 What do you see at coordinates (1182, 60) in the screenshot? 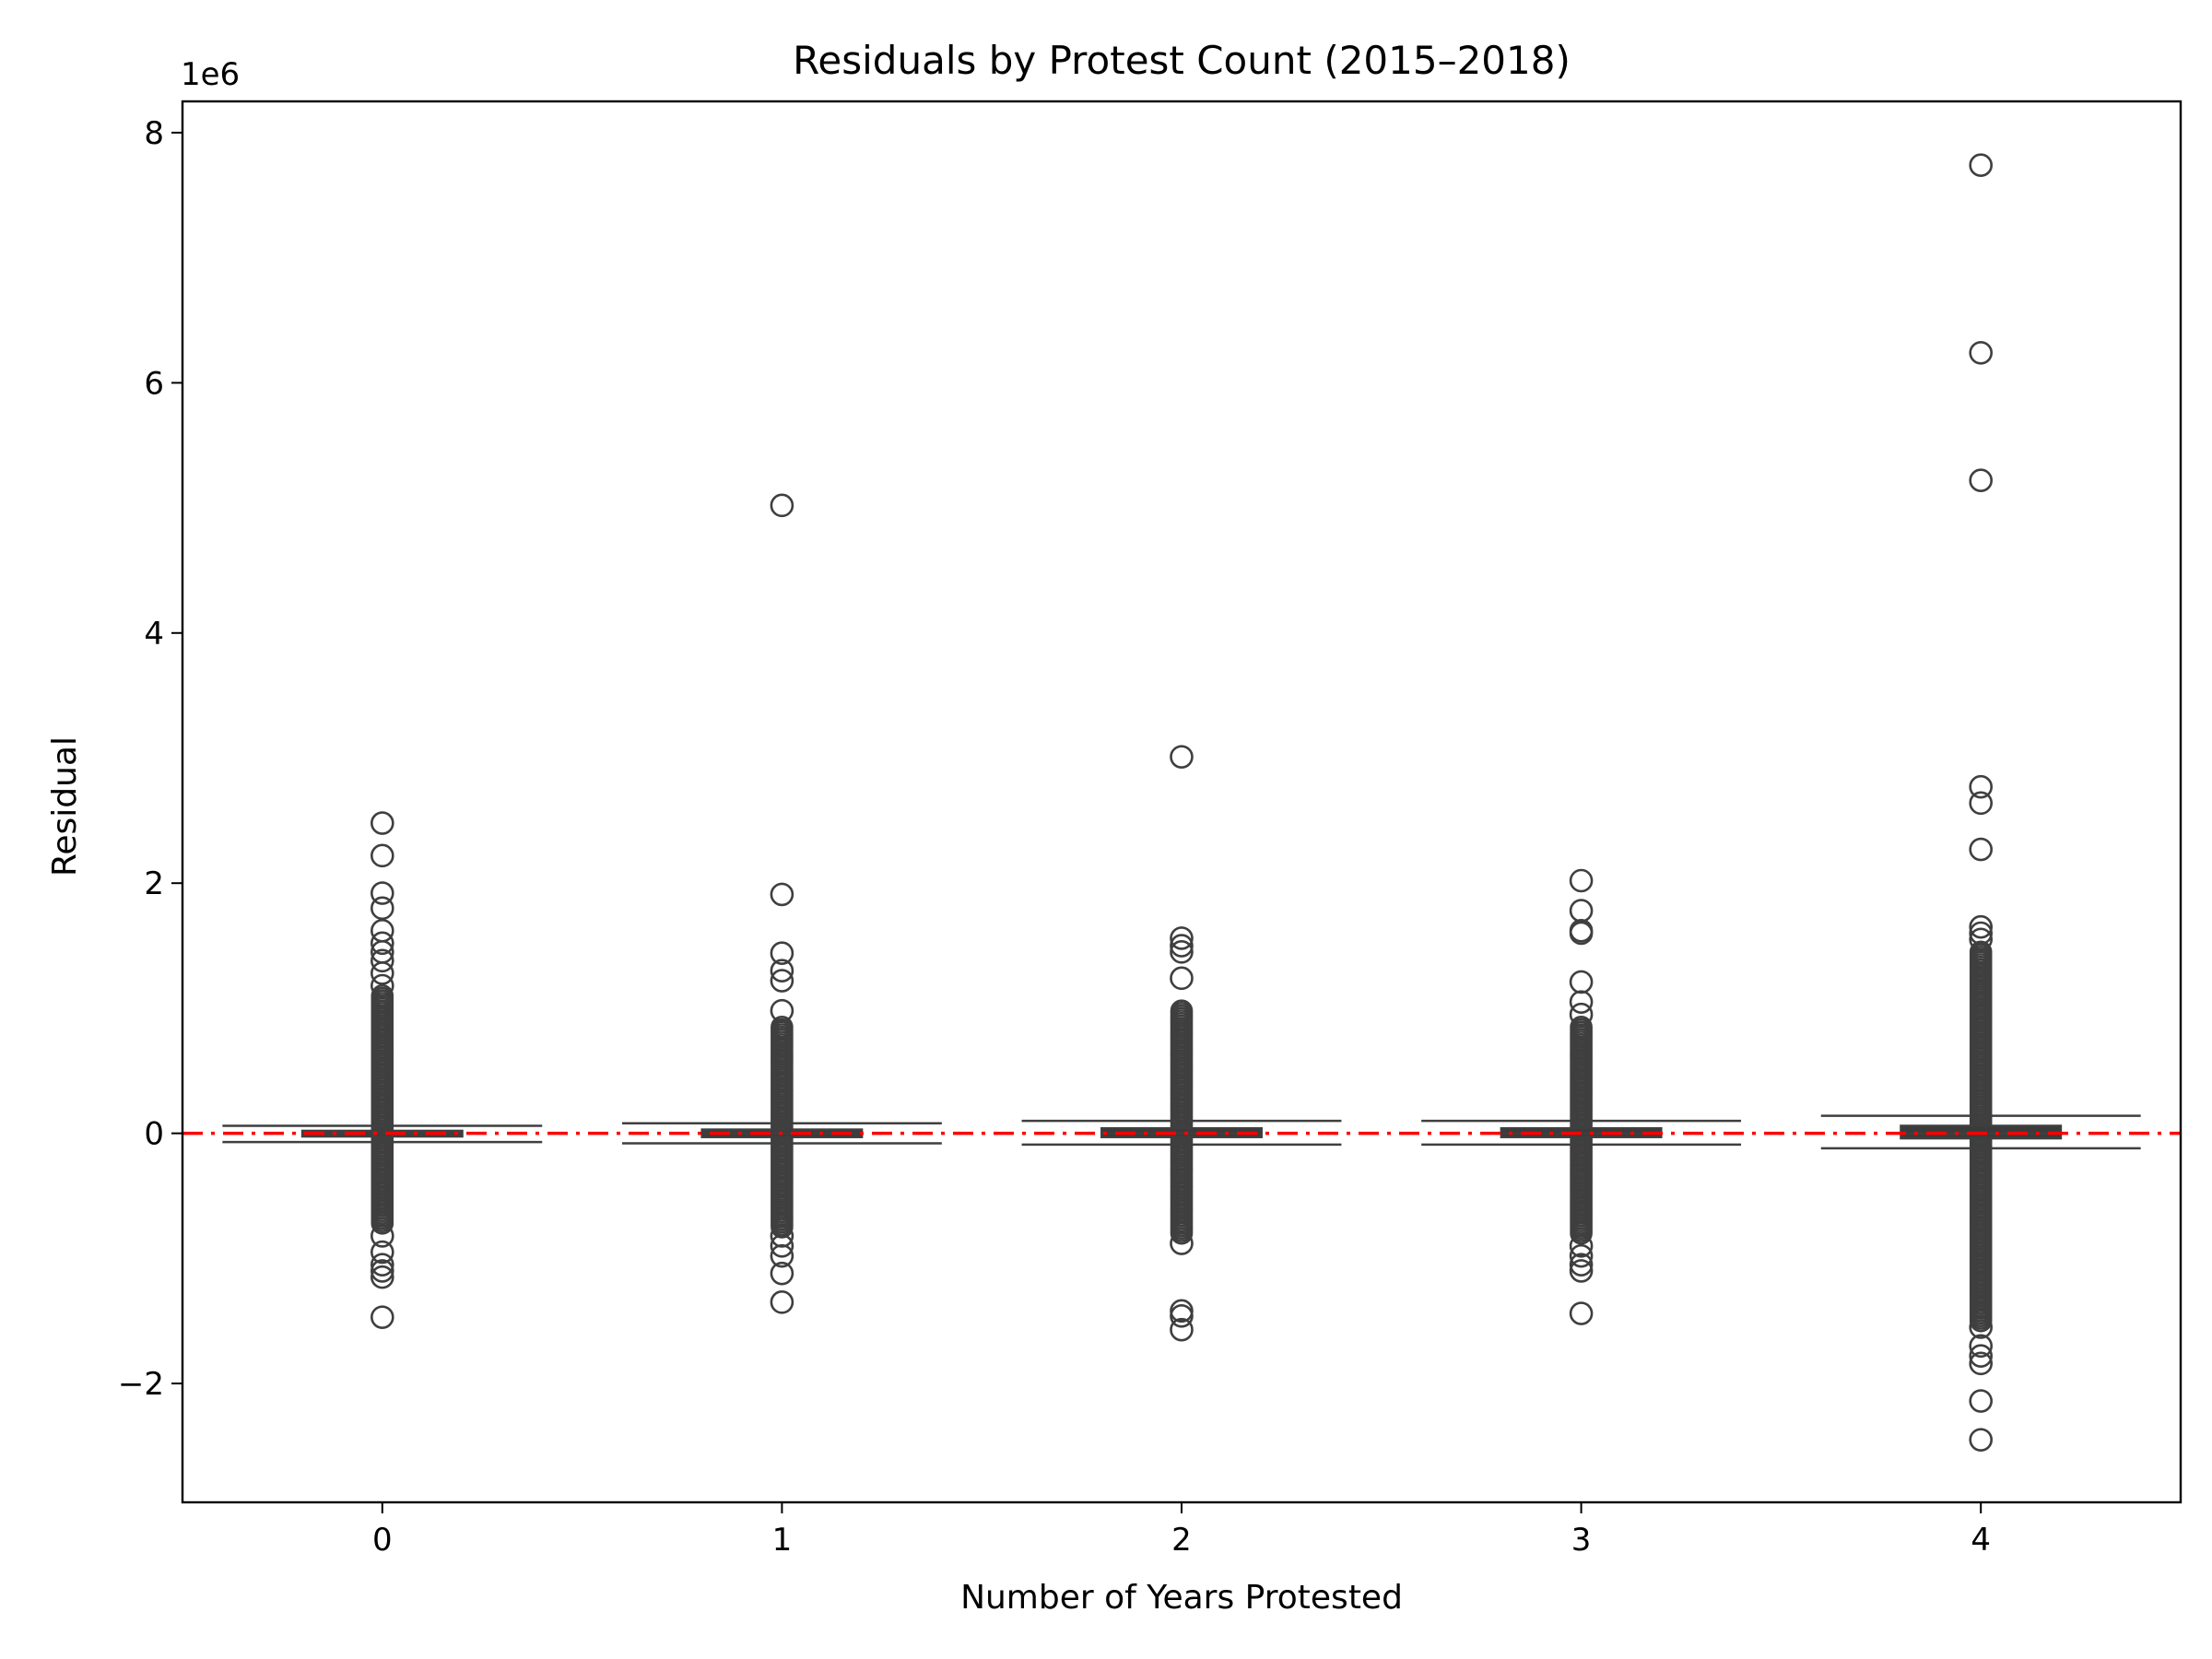
I see `chart-title: Residuals by Protest Count (2015–2018)` at bounding box center [1182, 60].